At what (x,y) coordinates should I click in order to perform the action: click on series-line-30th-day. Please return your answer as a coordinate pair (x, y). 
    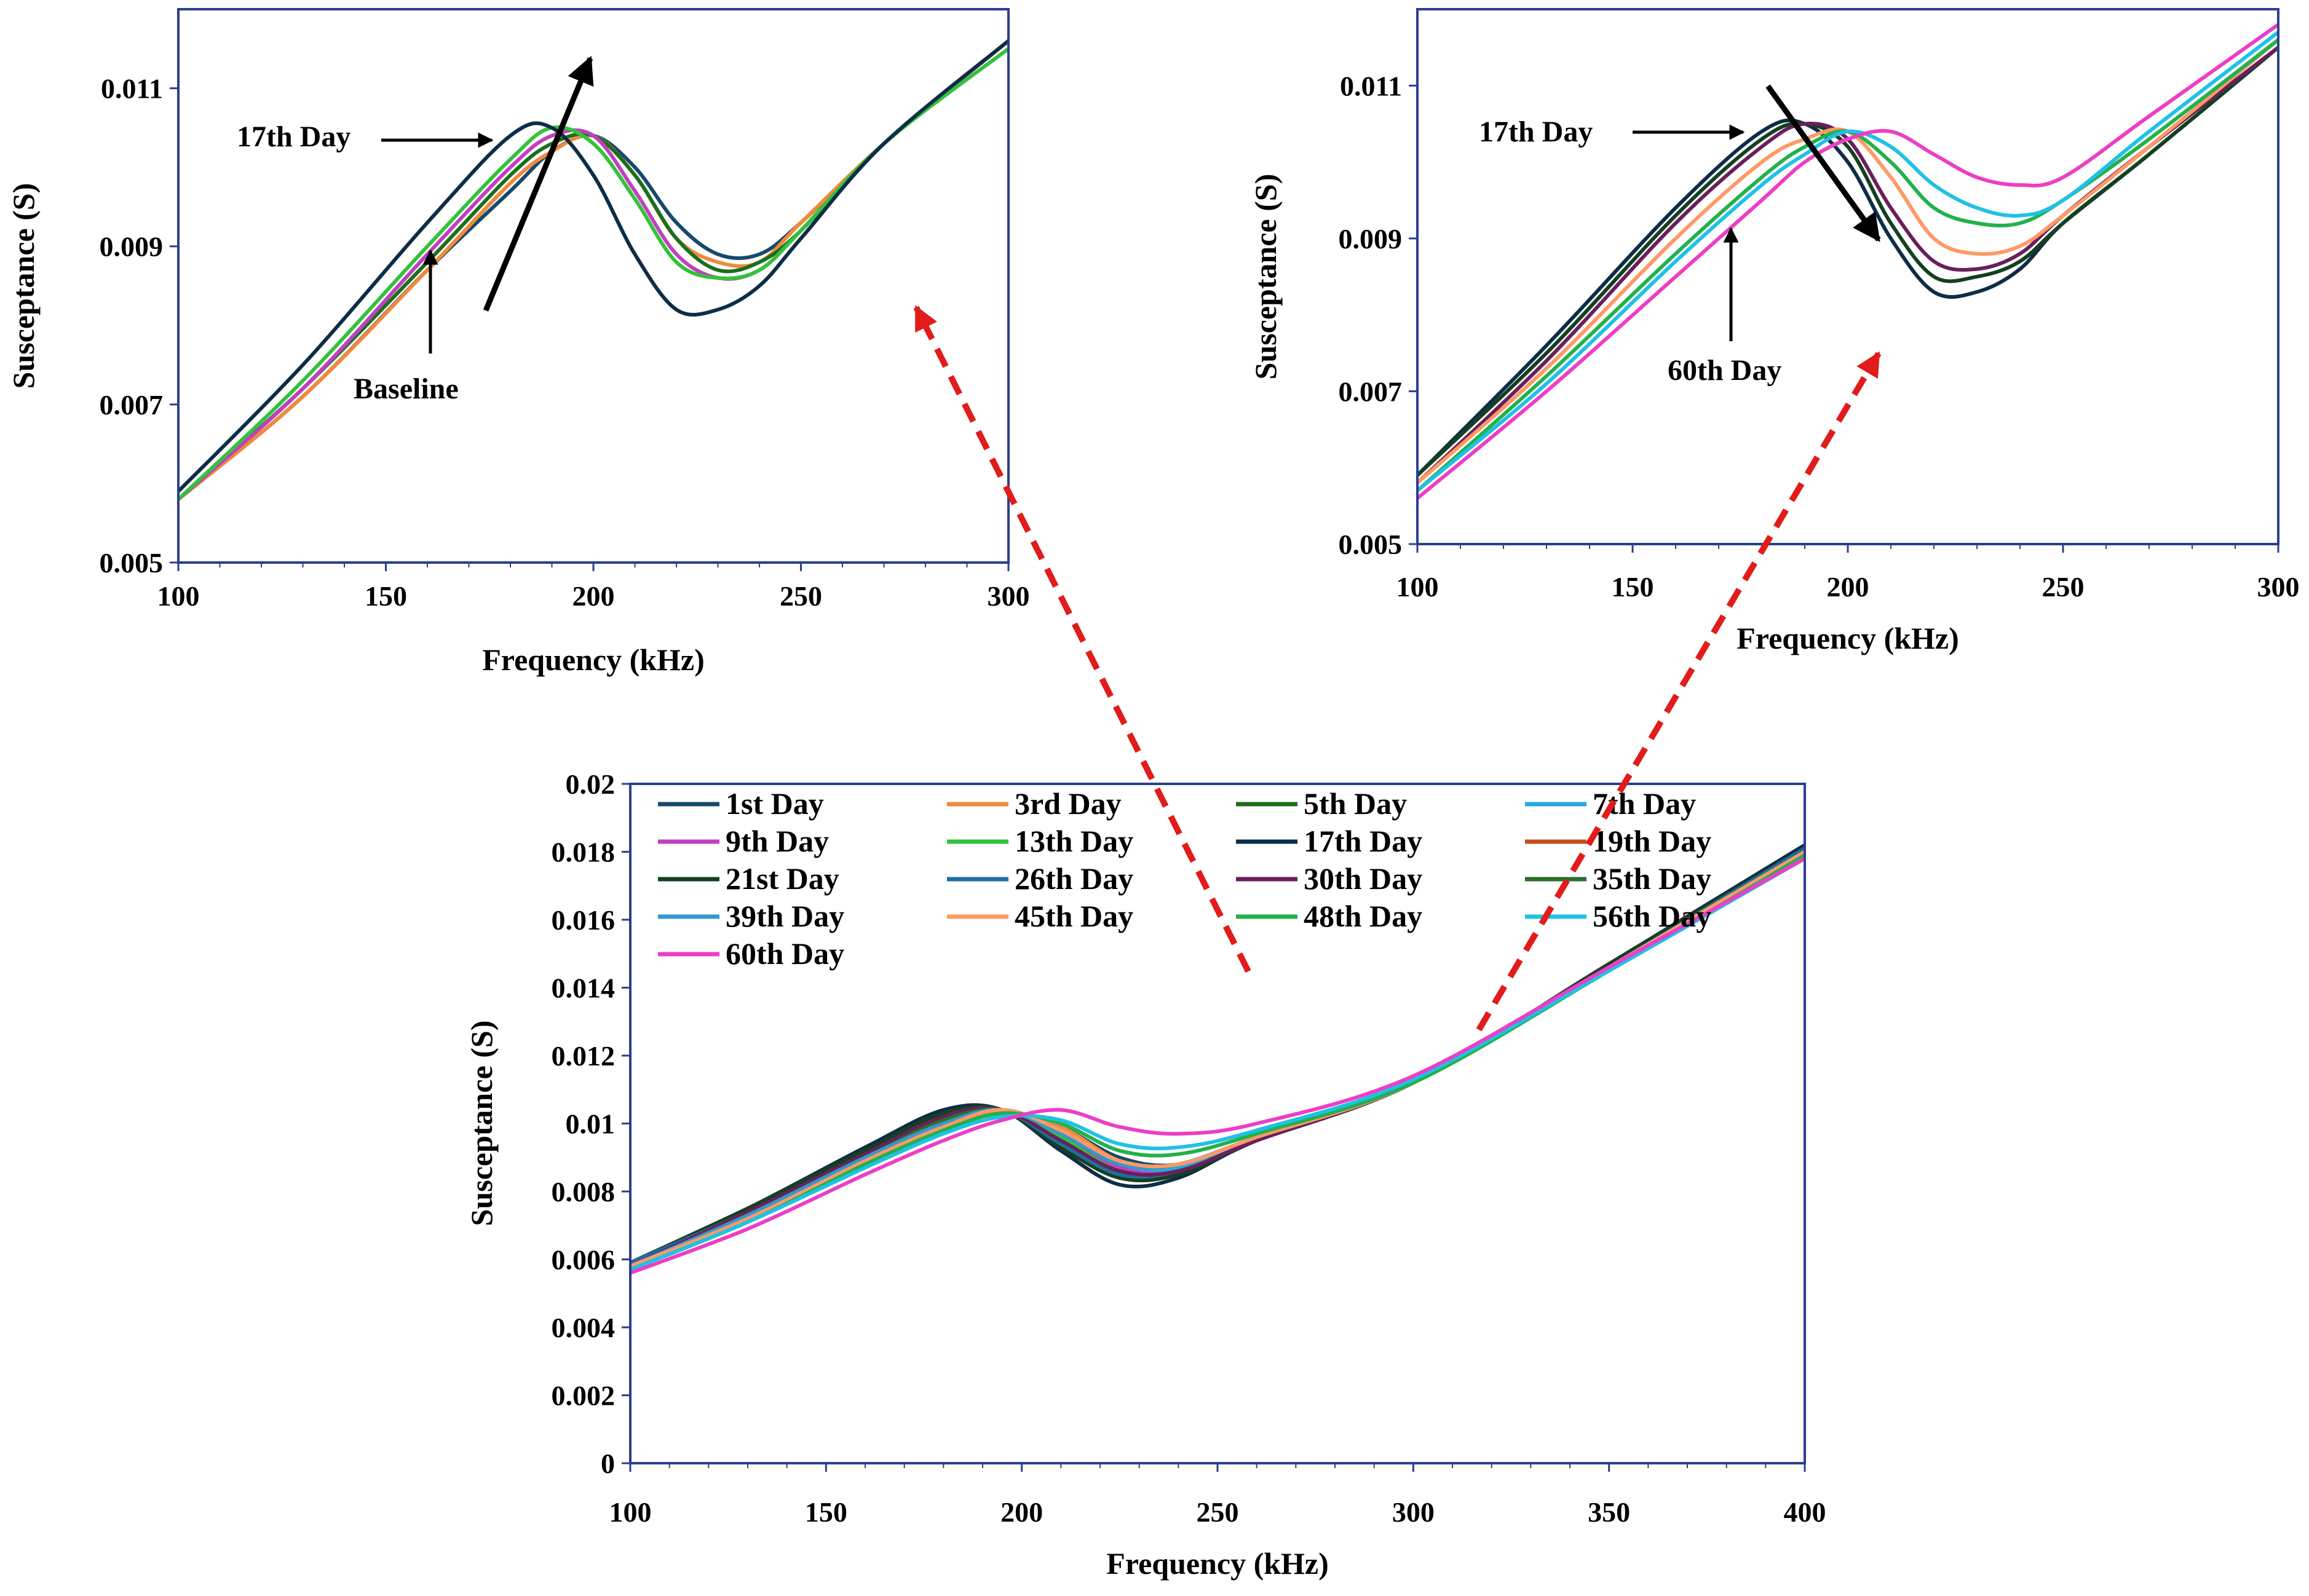
    Looking at the image, I should click on (1848, 264).